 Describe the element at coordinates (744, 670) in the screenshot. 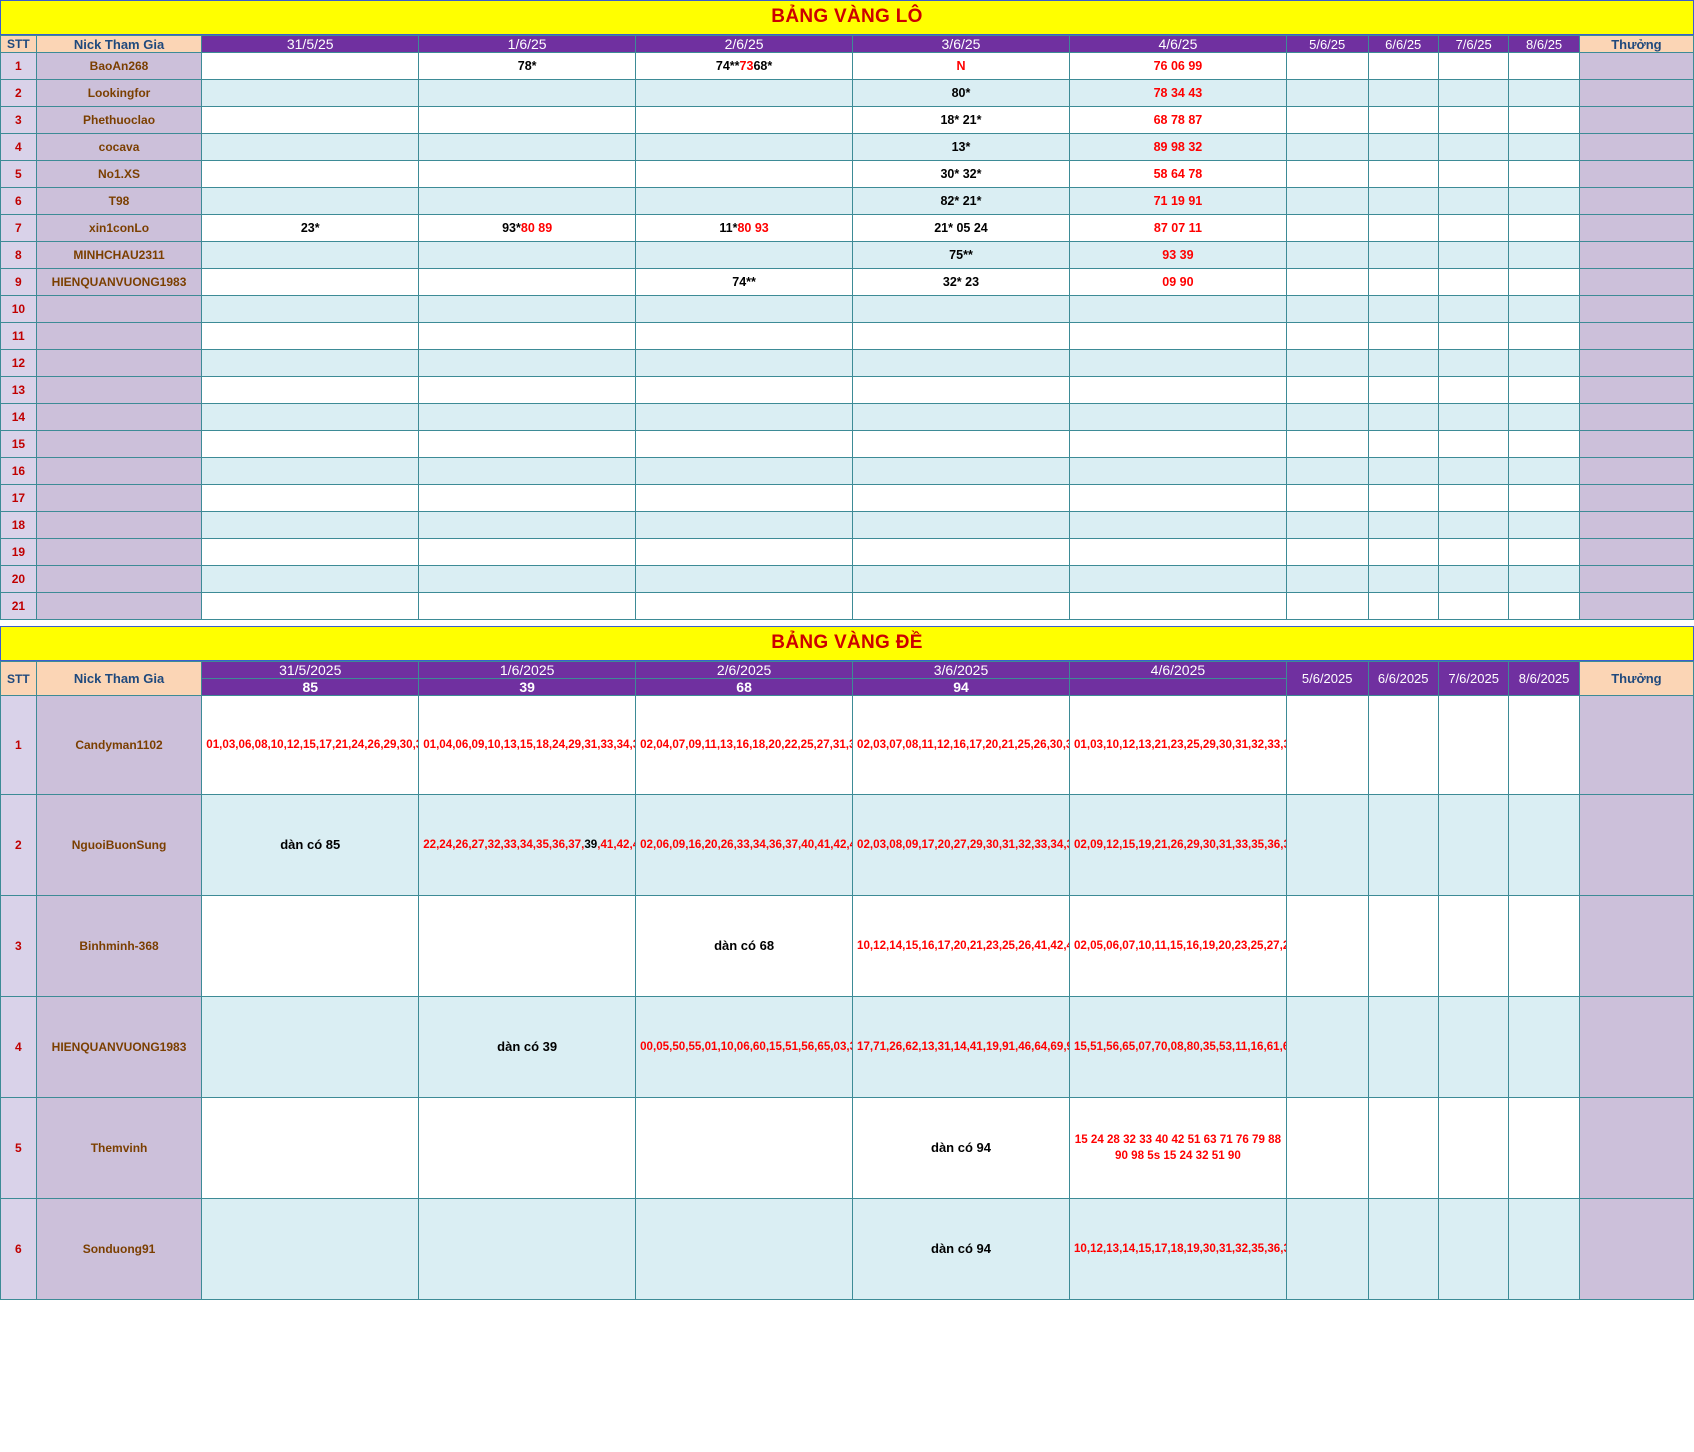

I see `header2-date-2: 2/6/2025` at that location.